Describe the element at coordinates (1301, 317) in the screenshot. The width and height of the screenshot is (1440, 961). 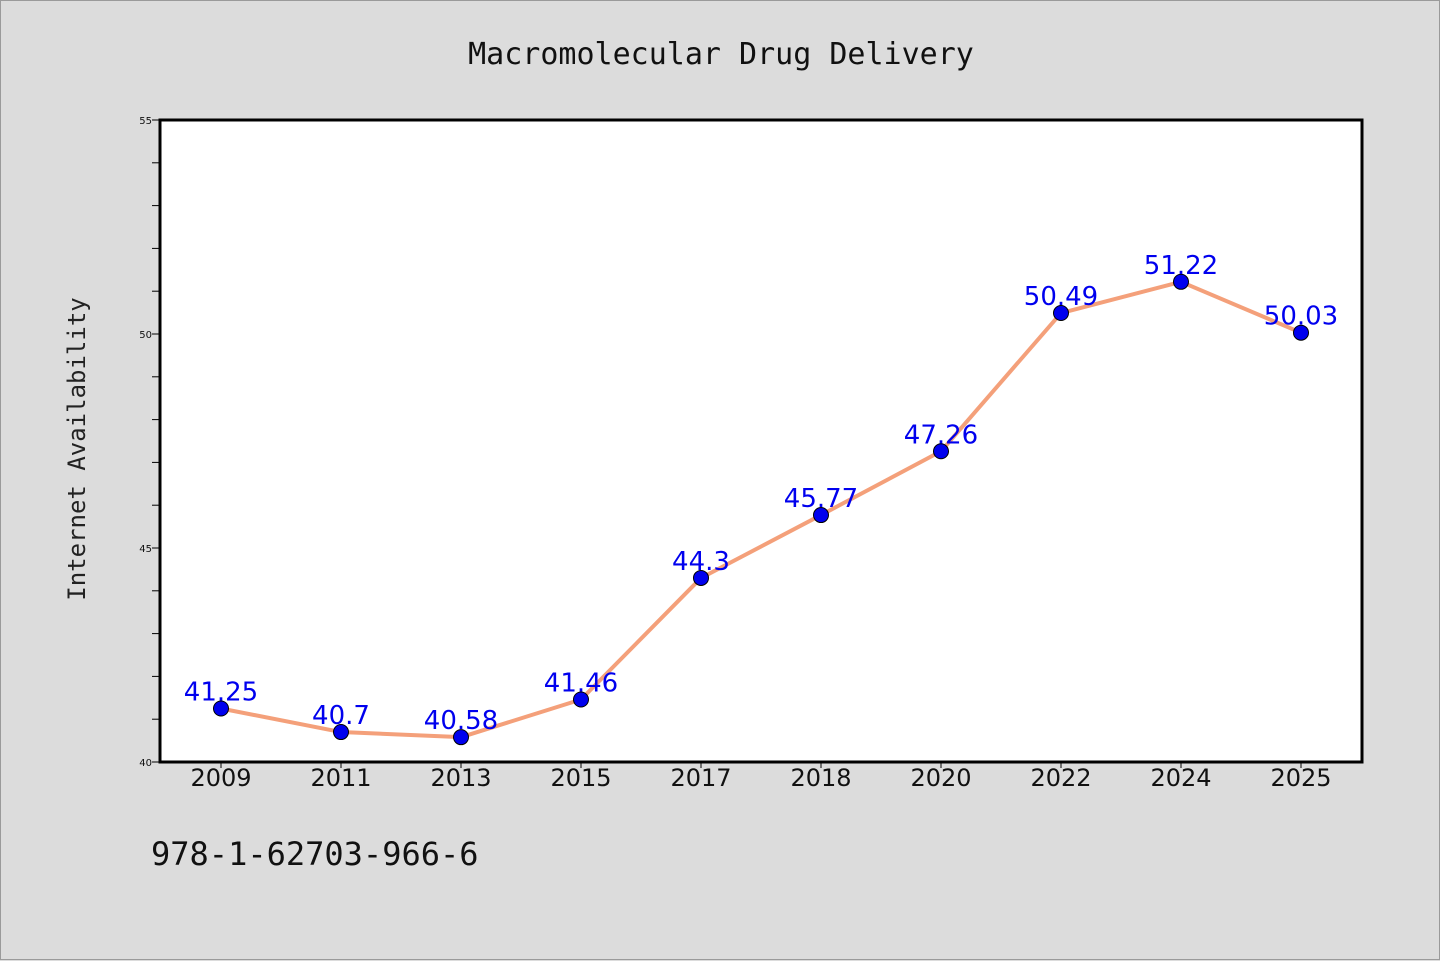
I see `data-label: 50.03` at that location.